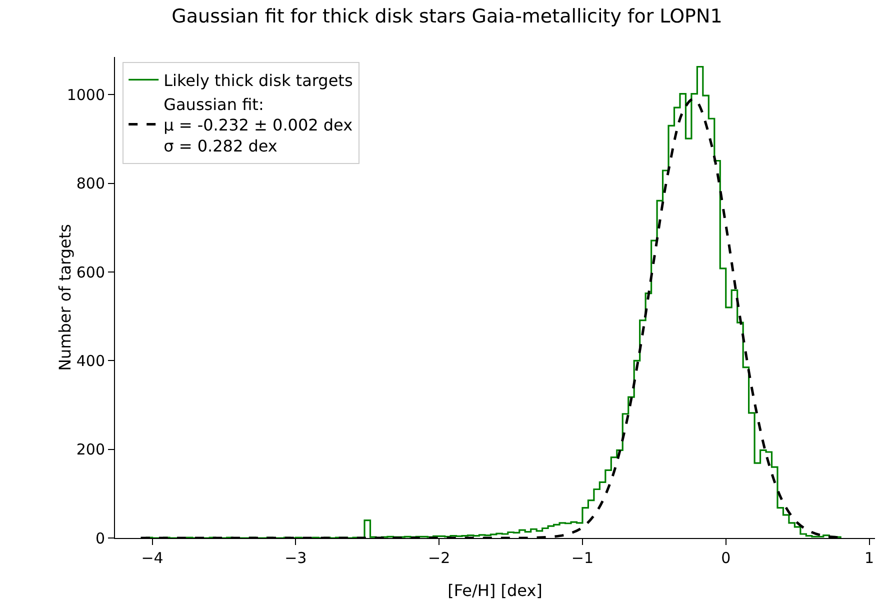 The height and width of the screenshot is (609, 894). Describe the element at coordinates (90, 361) in the screenshot. I see `y-tick-label: 400` at that location.